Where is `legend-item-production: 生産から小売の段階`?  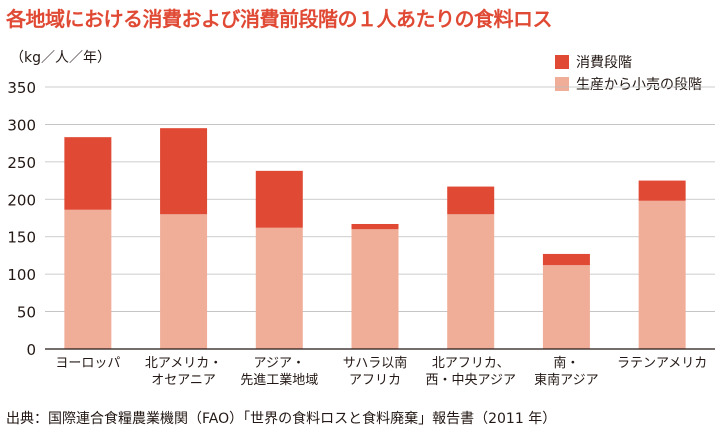 legend-item-production: 生産から小売の段階 is located at coordinates (628, 84).